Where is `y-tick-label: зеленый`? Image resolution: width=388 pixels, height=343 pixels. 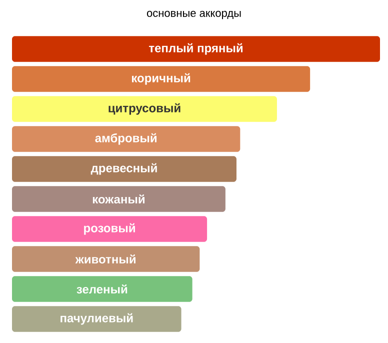 y-tick-label: зеленый is located at coordinates (102, 289).